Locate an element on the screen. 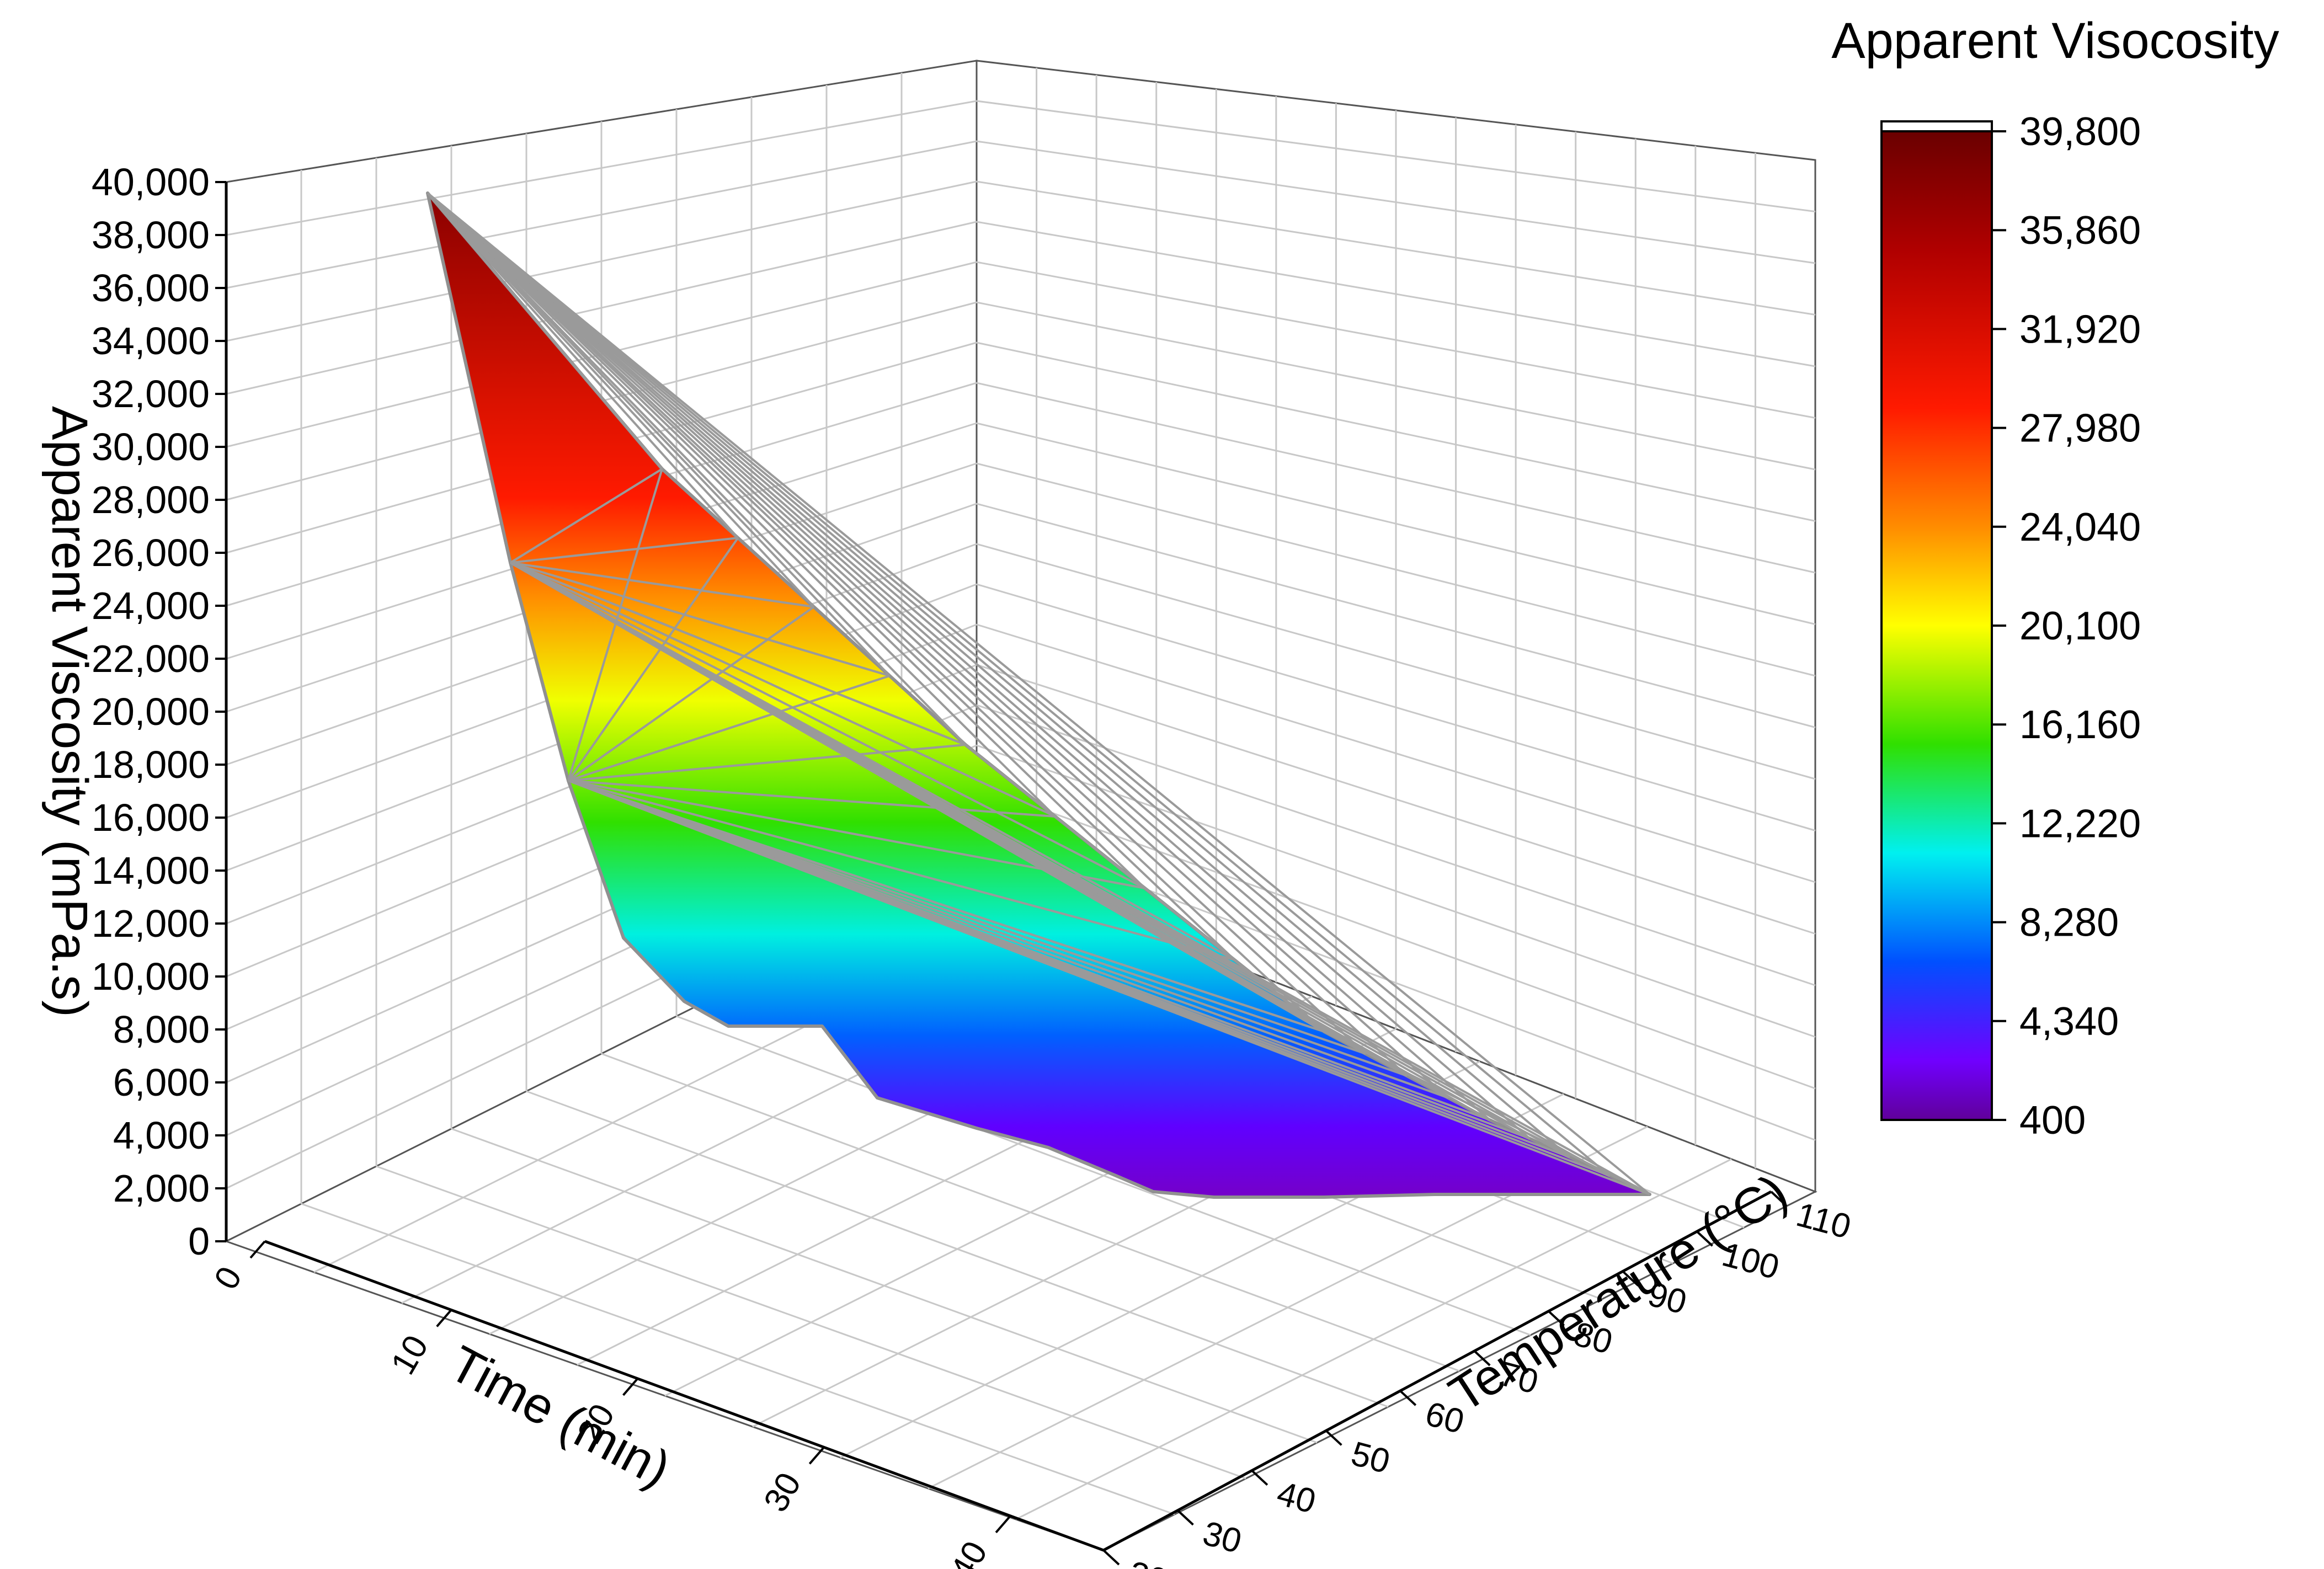  colorbar-tick-label: 24,040 is located at coordinates (2080, 527).